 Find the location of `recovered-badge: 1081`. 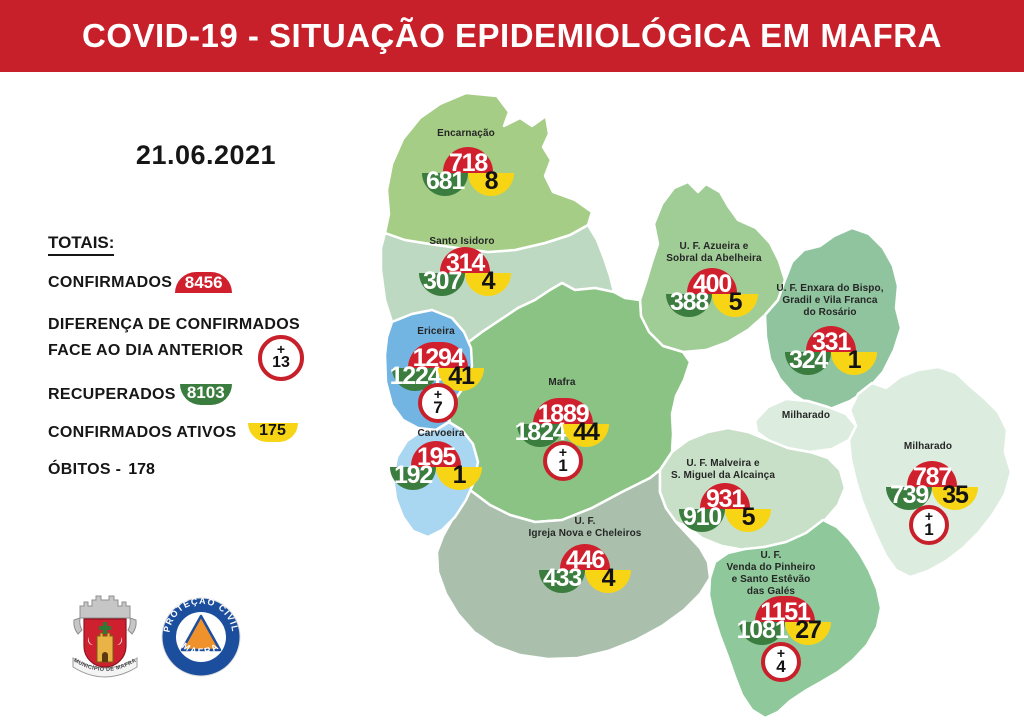

recovered-badge: 1081 is located at coordinates (762, 630).